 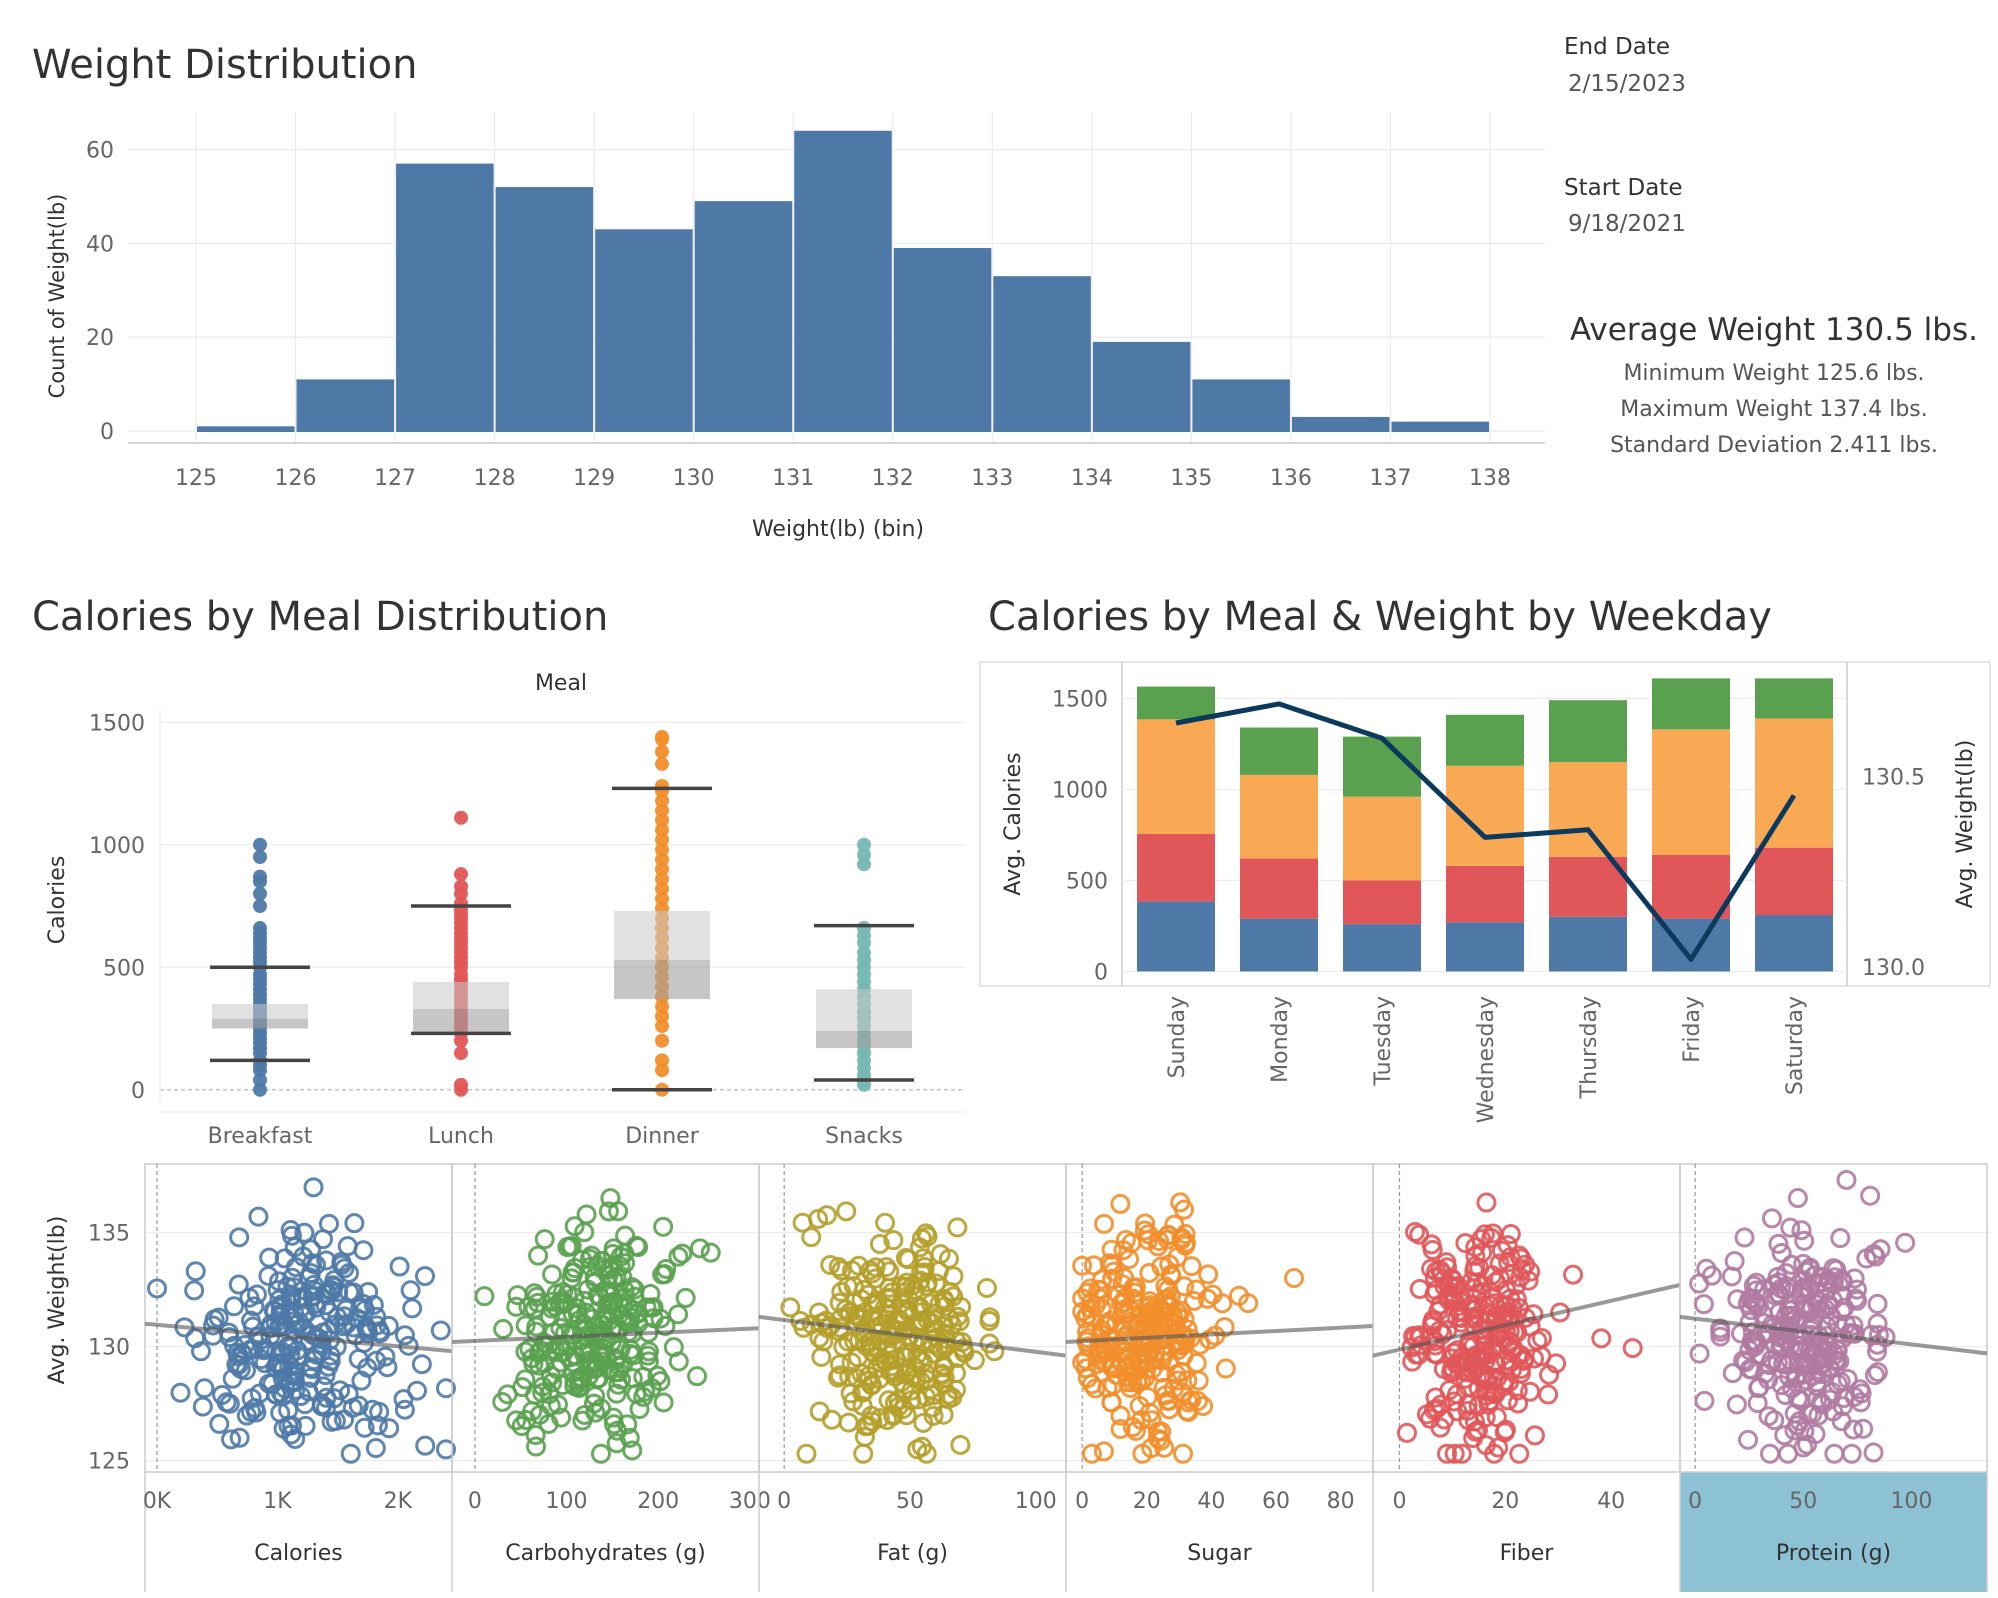 I want to click on scatter-panel-fiber: 0 20 40 Fiber, so click(x=1526, y=1377).